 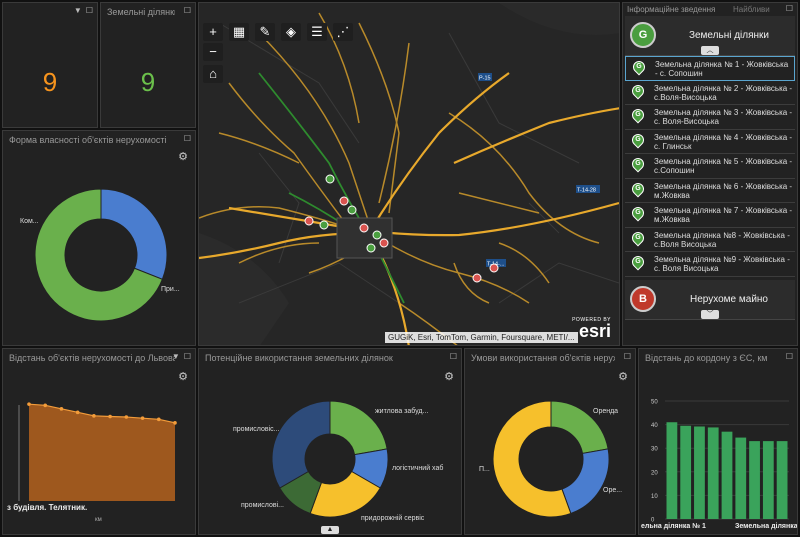 I want to click on panel-title: Форма власності об'єктів нерухомості, so click(x=88, y=140).